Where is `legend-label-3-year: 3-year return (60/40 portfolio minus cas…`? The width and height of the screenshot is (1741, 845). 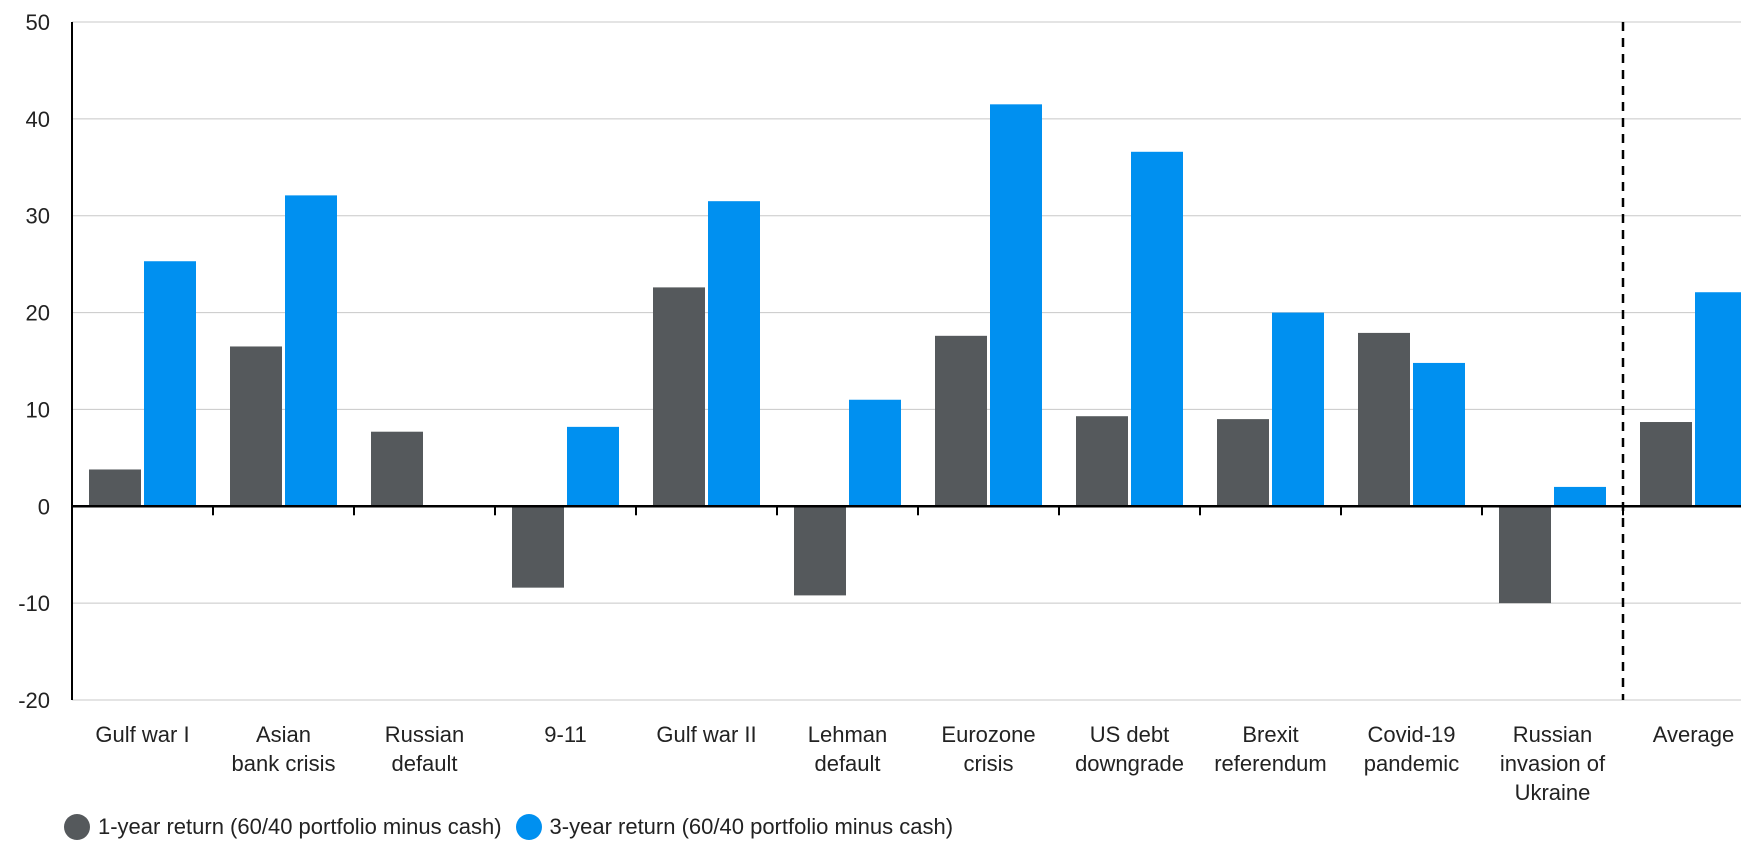 legend-label-3-year: 3-year return (60/40 portfolio minus cas… is located at coordinates (751, 826).